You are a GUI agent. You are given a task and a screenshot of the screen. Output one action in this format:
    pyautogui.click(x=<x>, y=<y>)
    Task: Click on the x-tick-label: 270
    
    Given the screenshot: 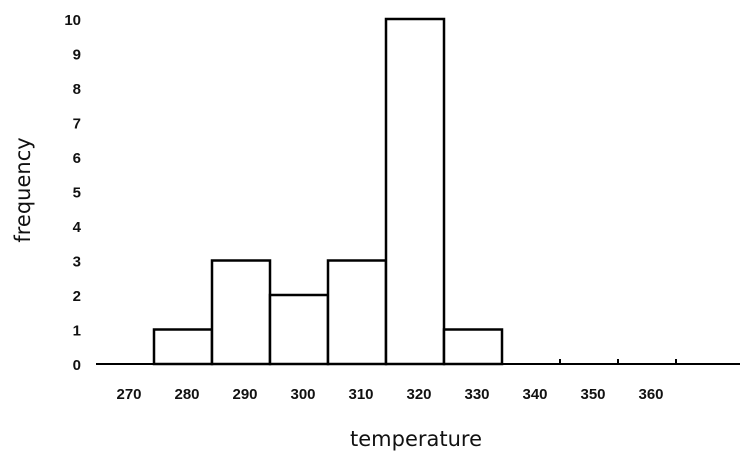 What is the action you would take?
    pyautogui.click(x=128, y=394)
    